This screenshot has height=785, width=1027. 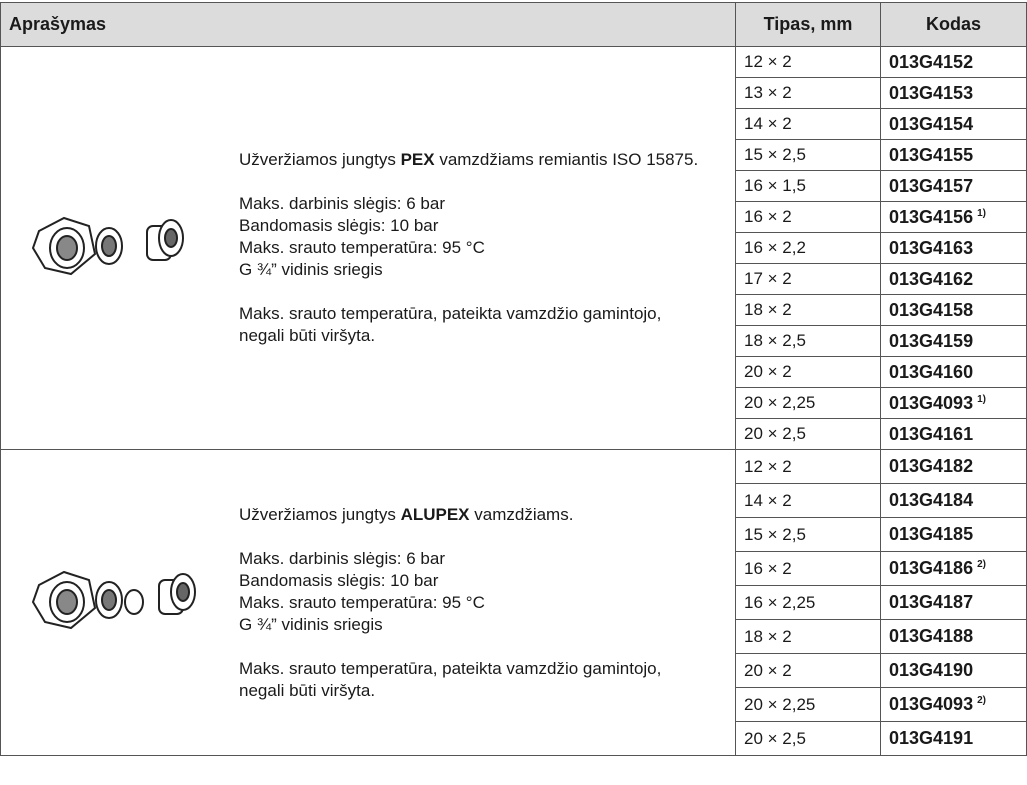 I want to click on table-row: 14 × 2 013G4184, so click(x=514, y=500).